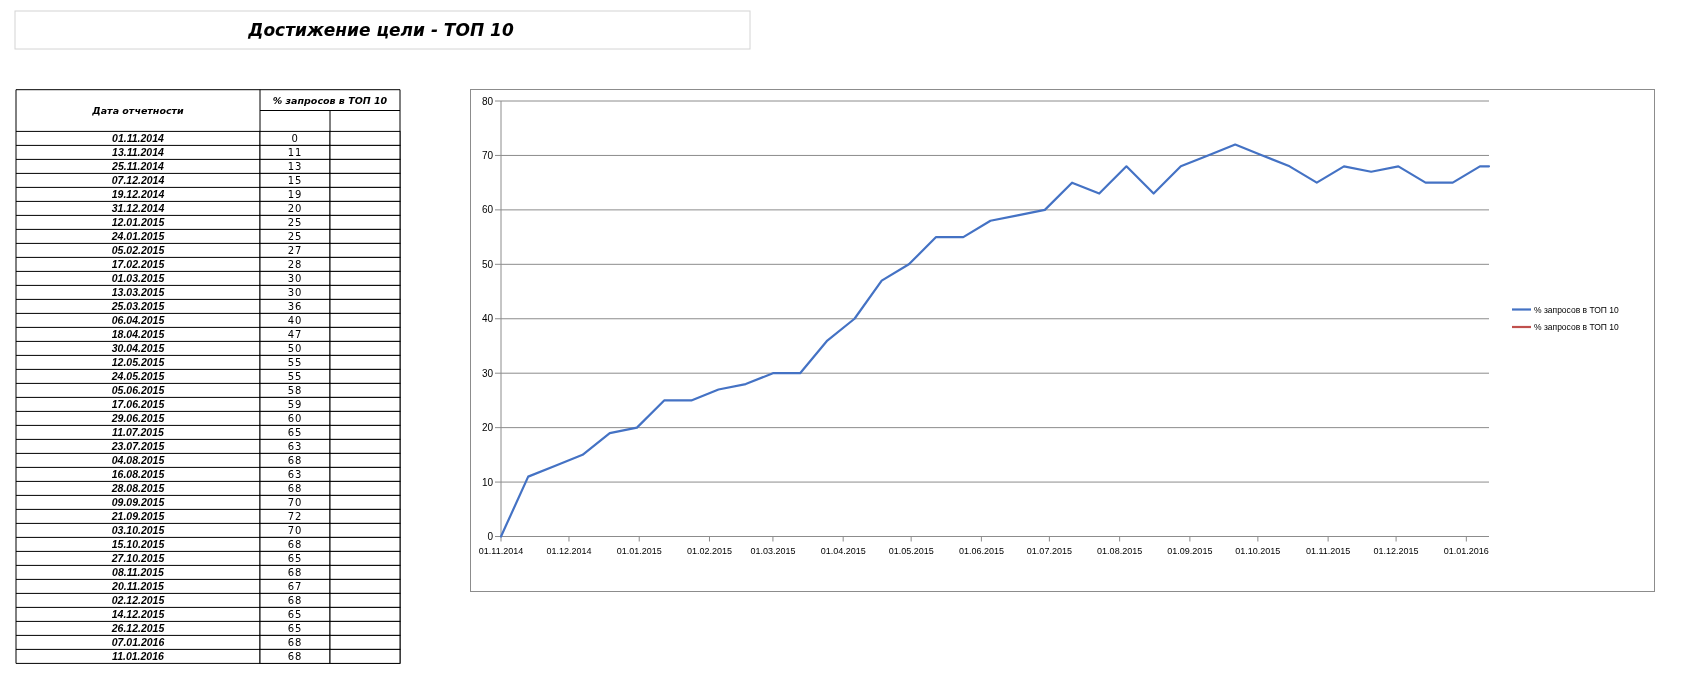 This screenshot has width=1697, height=681. Describe the element at coordinates (295, 138) in the screenshot. I see `data-label: 0` at that location.